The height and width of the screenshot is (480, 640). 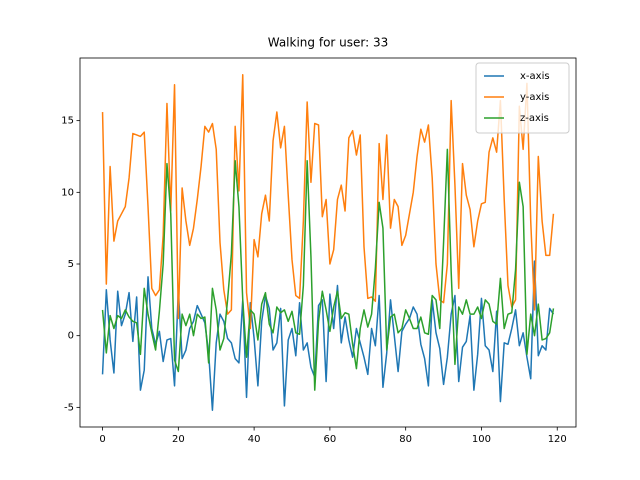 What do you see at coordinates (328, 43) in the screenshot?
I see `chart-title: Walking for user: 33` at bounding box center [328, 43].